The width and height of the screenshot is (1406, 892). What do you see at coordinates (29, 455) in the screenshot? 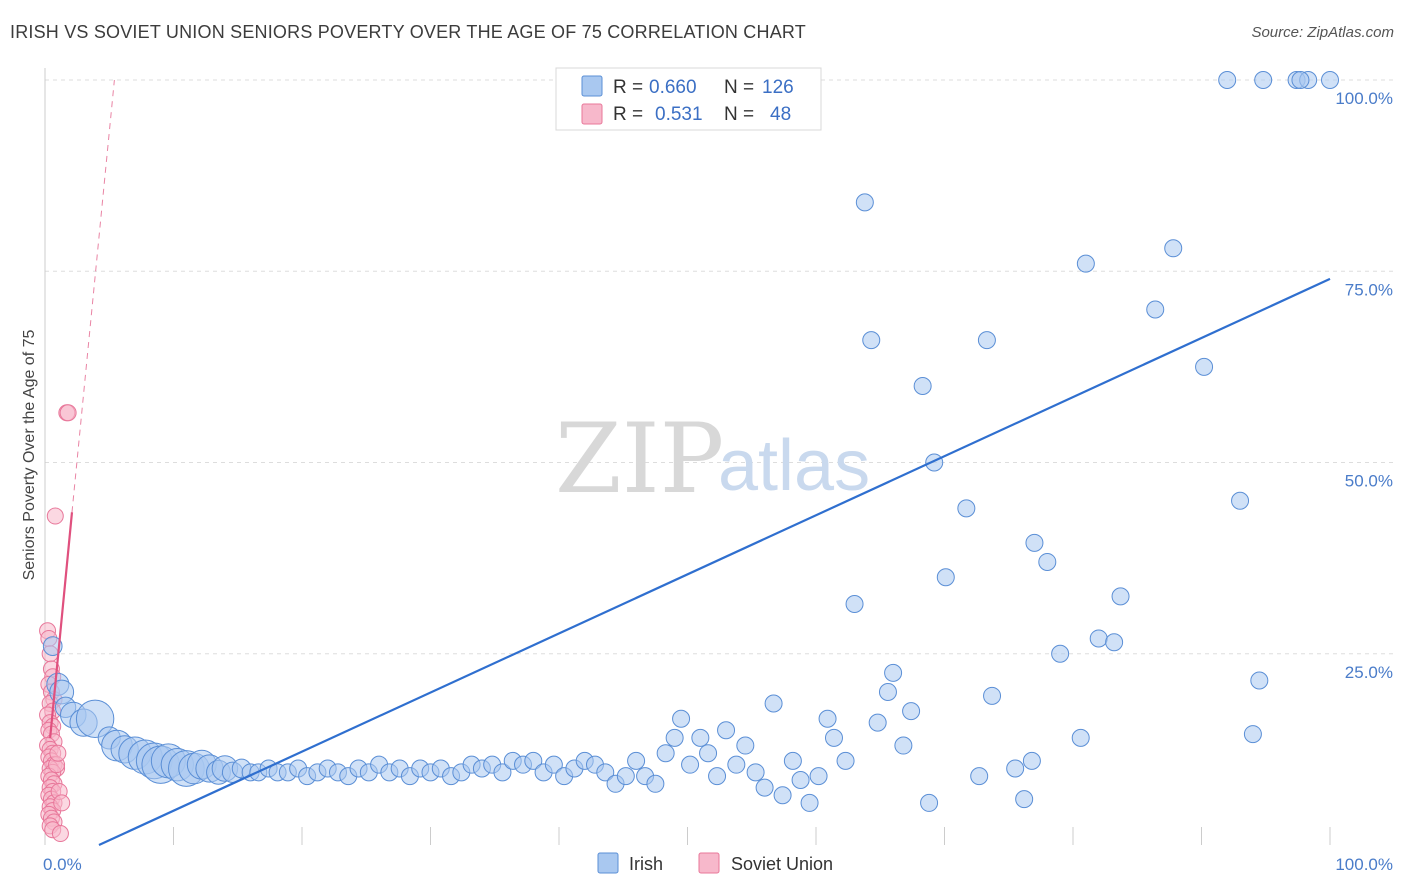
I see `y-axis-label: Seniors Poverty Over the Age of 75` at bounding box center [29, 455].